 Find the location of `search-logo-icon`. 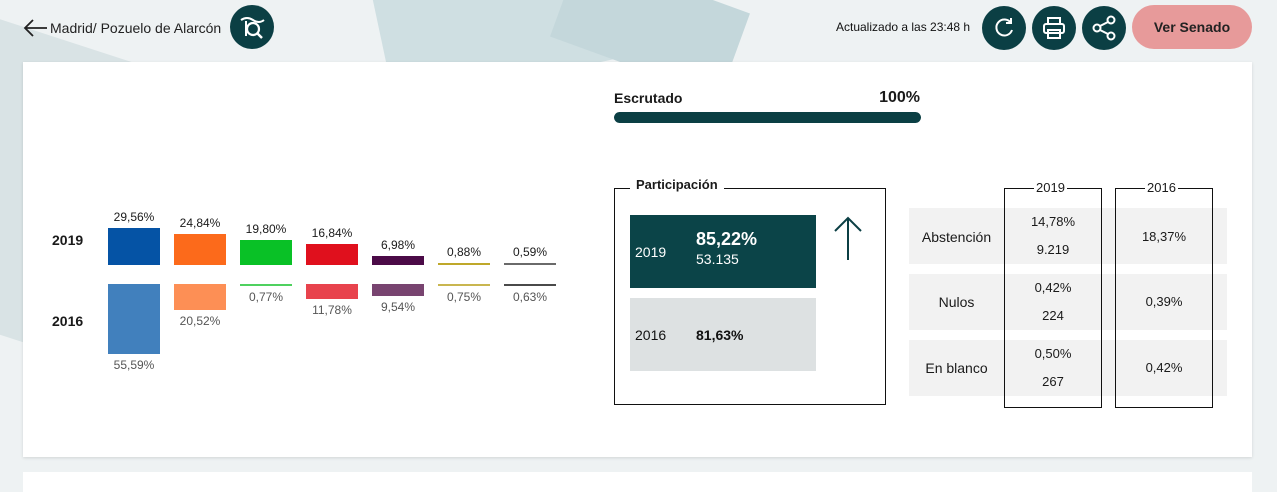

search-logo-icon is located at coordinates (252, 27).